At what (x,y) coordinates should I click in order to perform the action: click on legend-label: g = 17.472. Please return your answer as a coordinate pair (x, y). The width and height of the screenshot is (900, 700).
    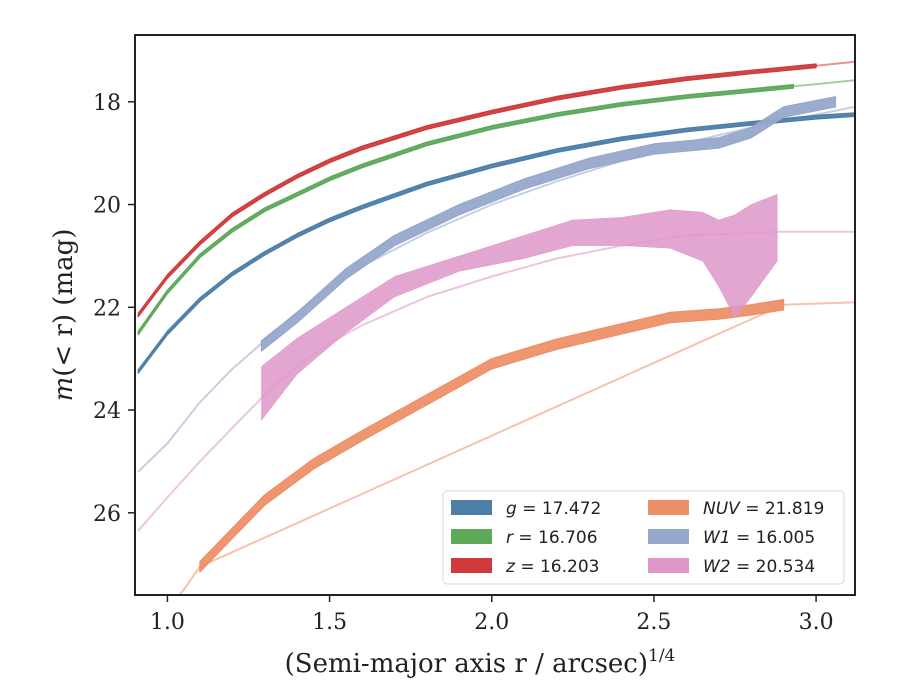
    Looking at the image, I should click on (553, 509).